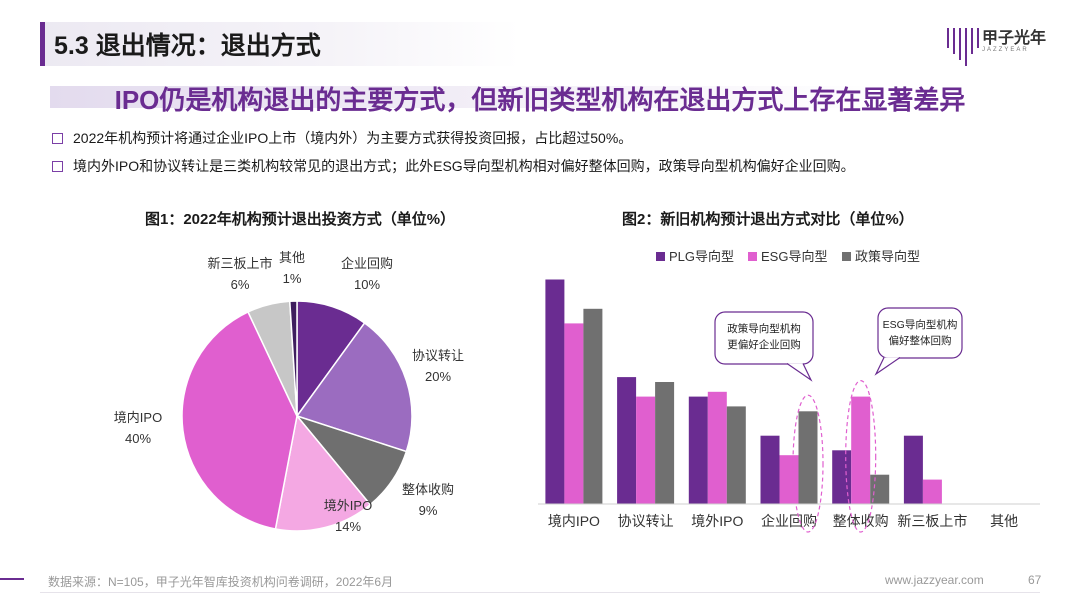 Image resolution: width=1080 pixels, height=608 pixels. Describe the element at coordinates (1004, 521) in the screenshot. I see `x-tick-label: 其他` at that location.